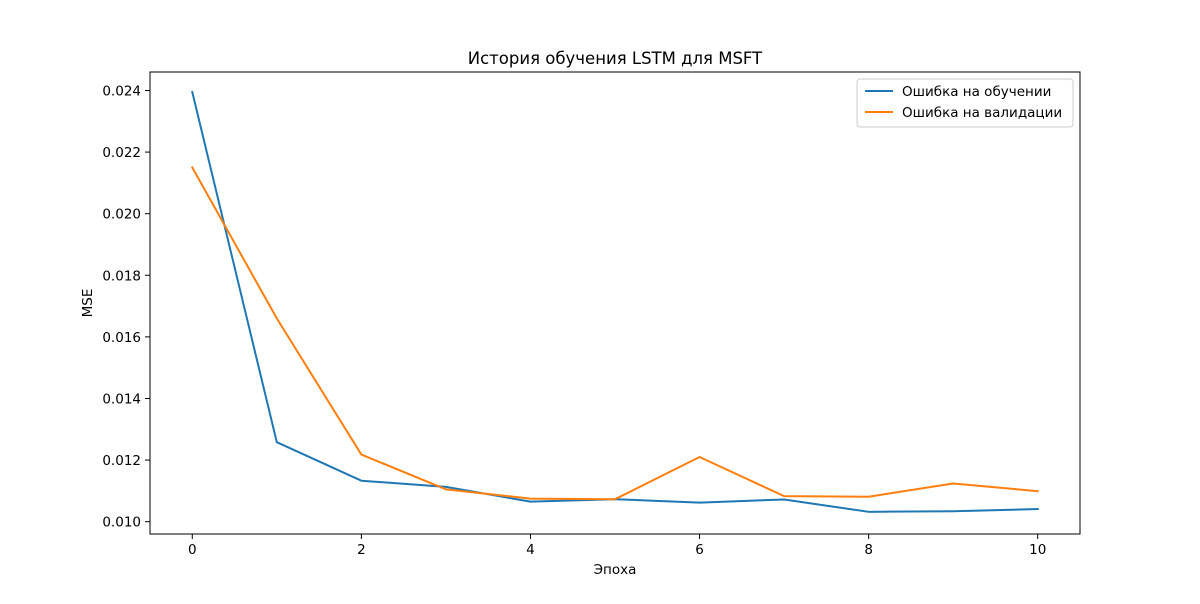 Image resolution: width=1200 pixels, height=604 pixels. Describe the element at coordinates (121, 215) in the screenshot. I see `y-tick-label: 0.020` at that location.